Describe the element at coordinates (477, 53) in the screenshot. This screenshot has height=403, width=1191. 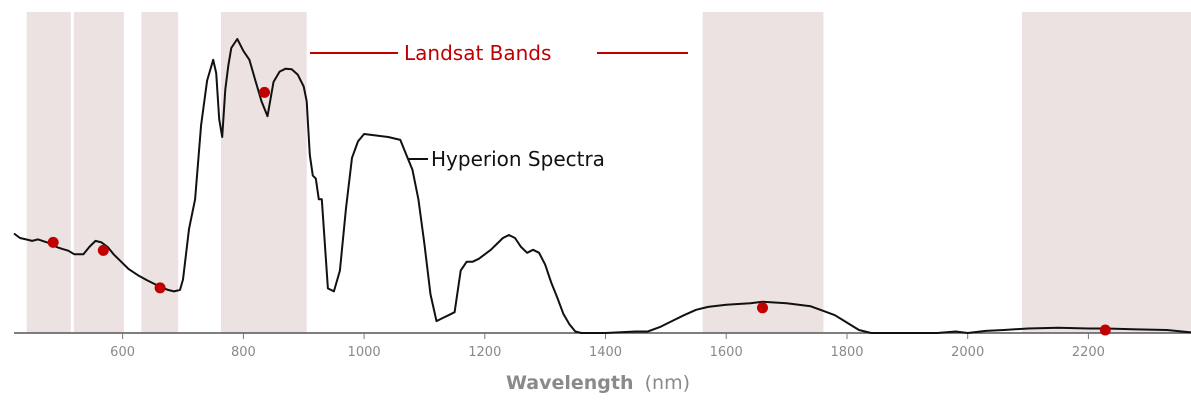
I see `landsat-annotation-label: Landsat Bands` at that location.